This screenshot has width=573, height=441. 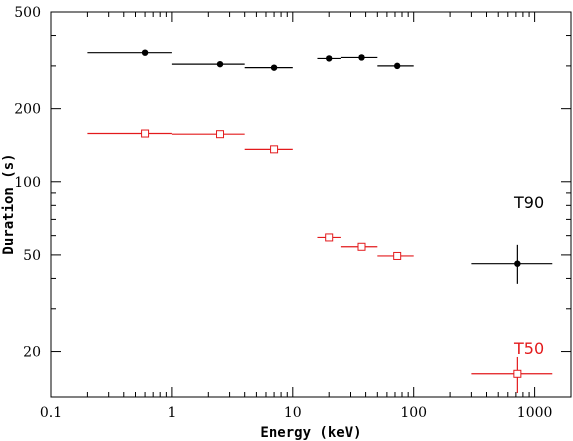 I want to click on x-tick-label: 1000, so click(x=535, y=413).